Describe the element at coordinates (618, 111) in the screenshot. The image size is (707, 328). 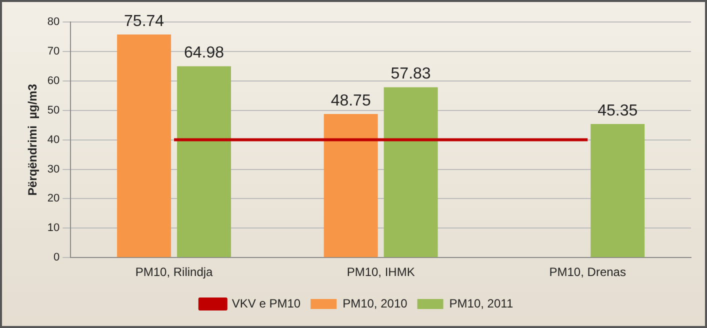
I see `data-label: 45.35` at that location.